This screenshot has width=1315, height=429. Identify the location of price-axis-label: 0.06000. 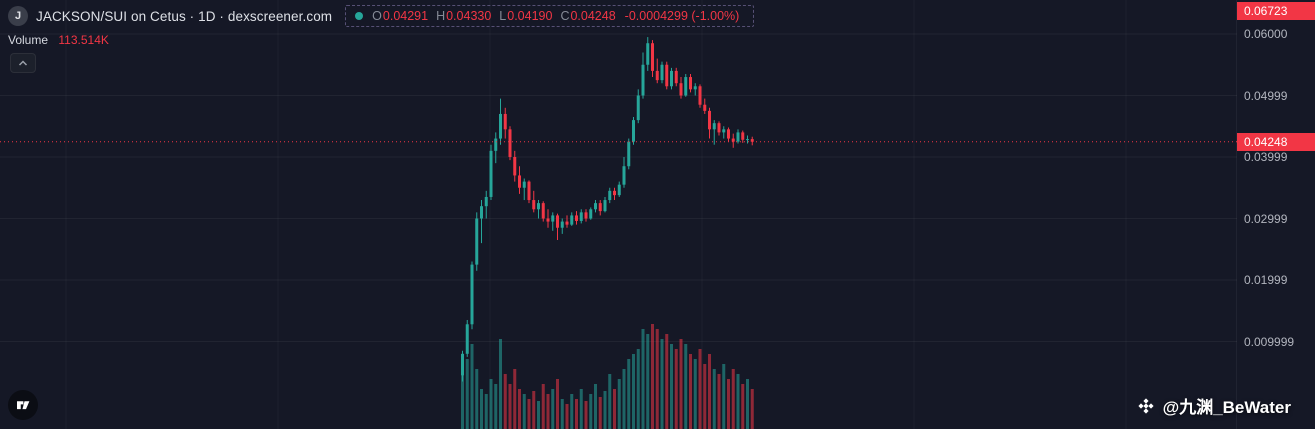
(1266, 34).